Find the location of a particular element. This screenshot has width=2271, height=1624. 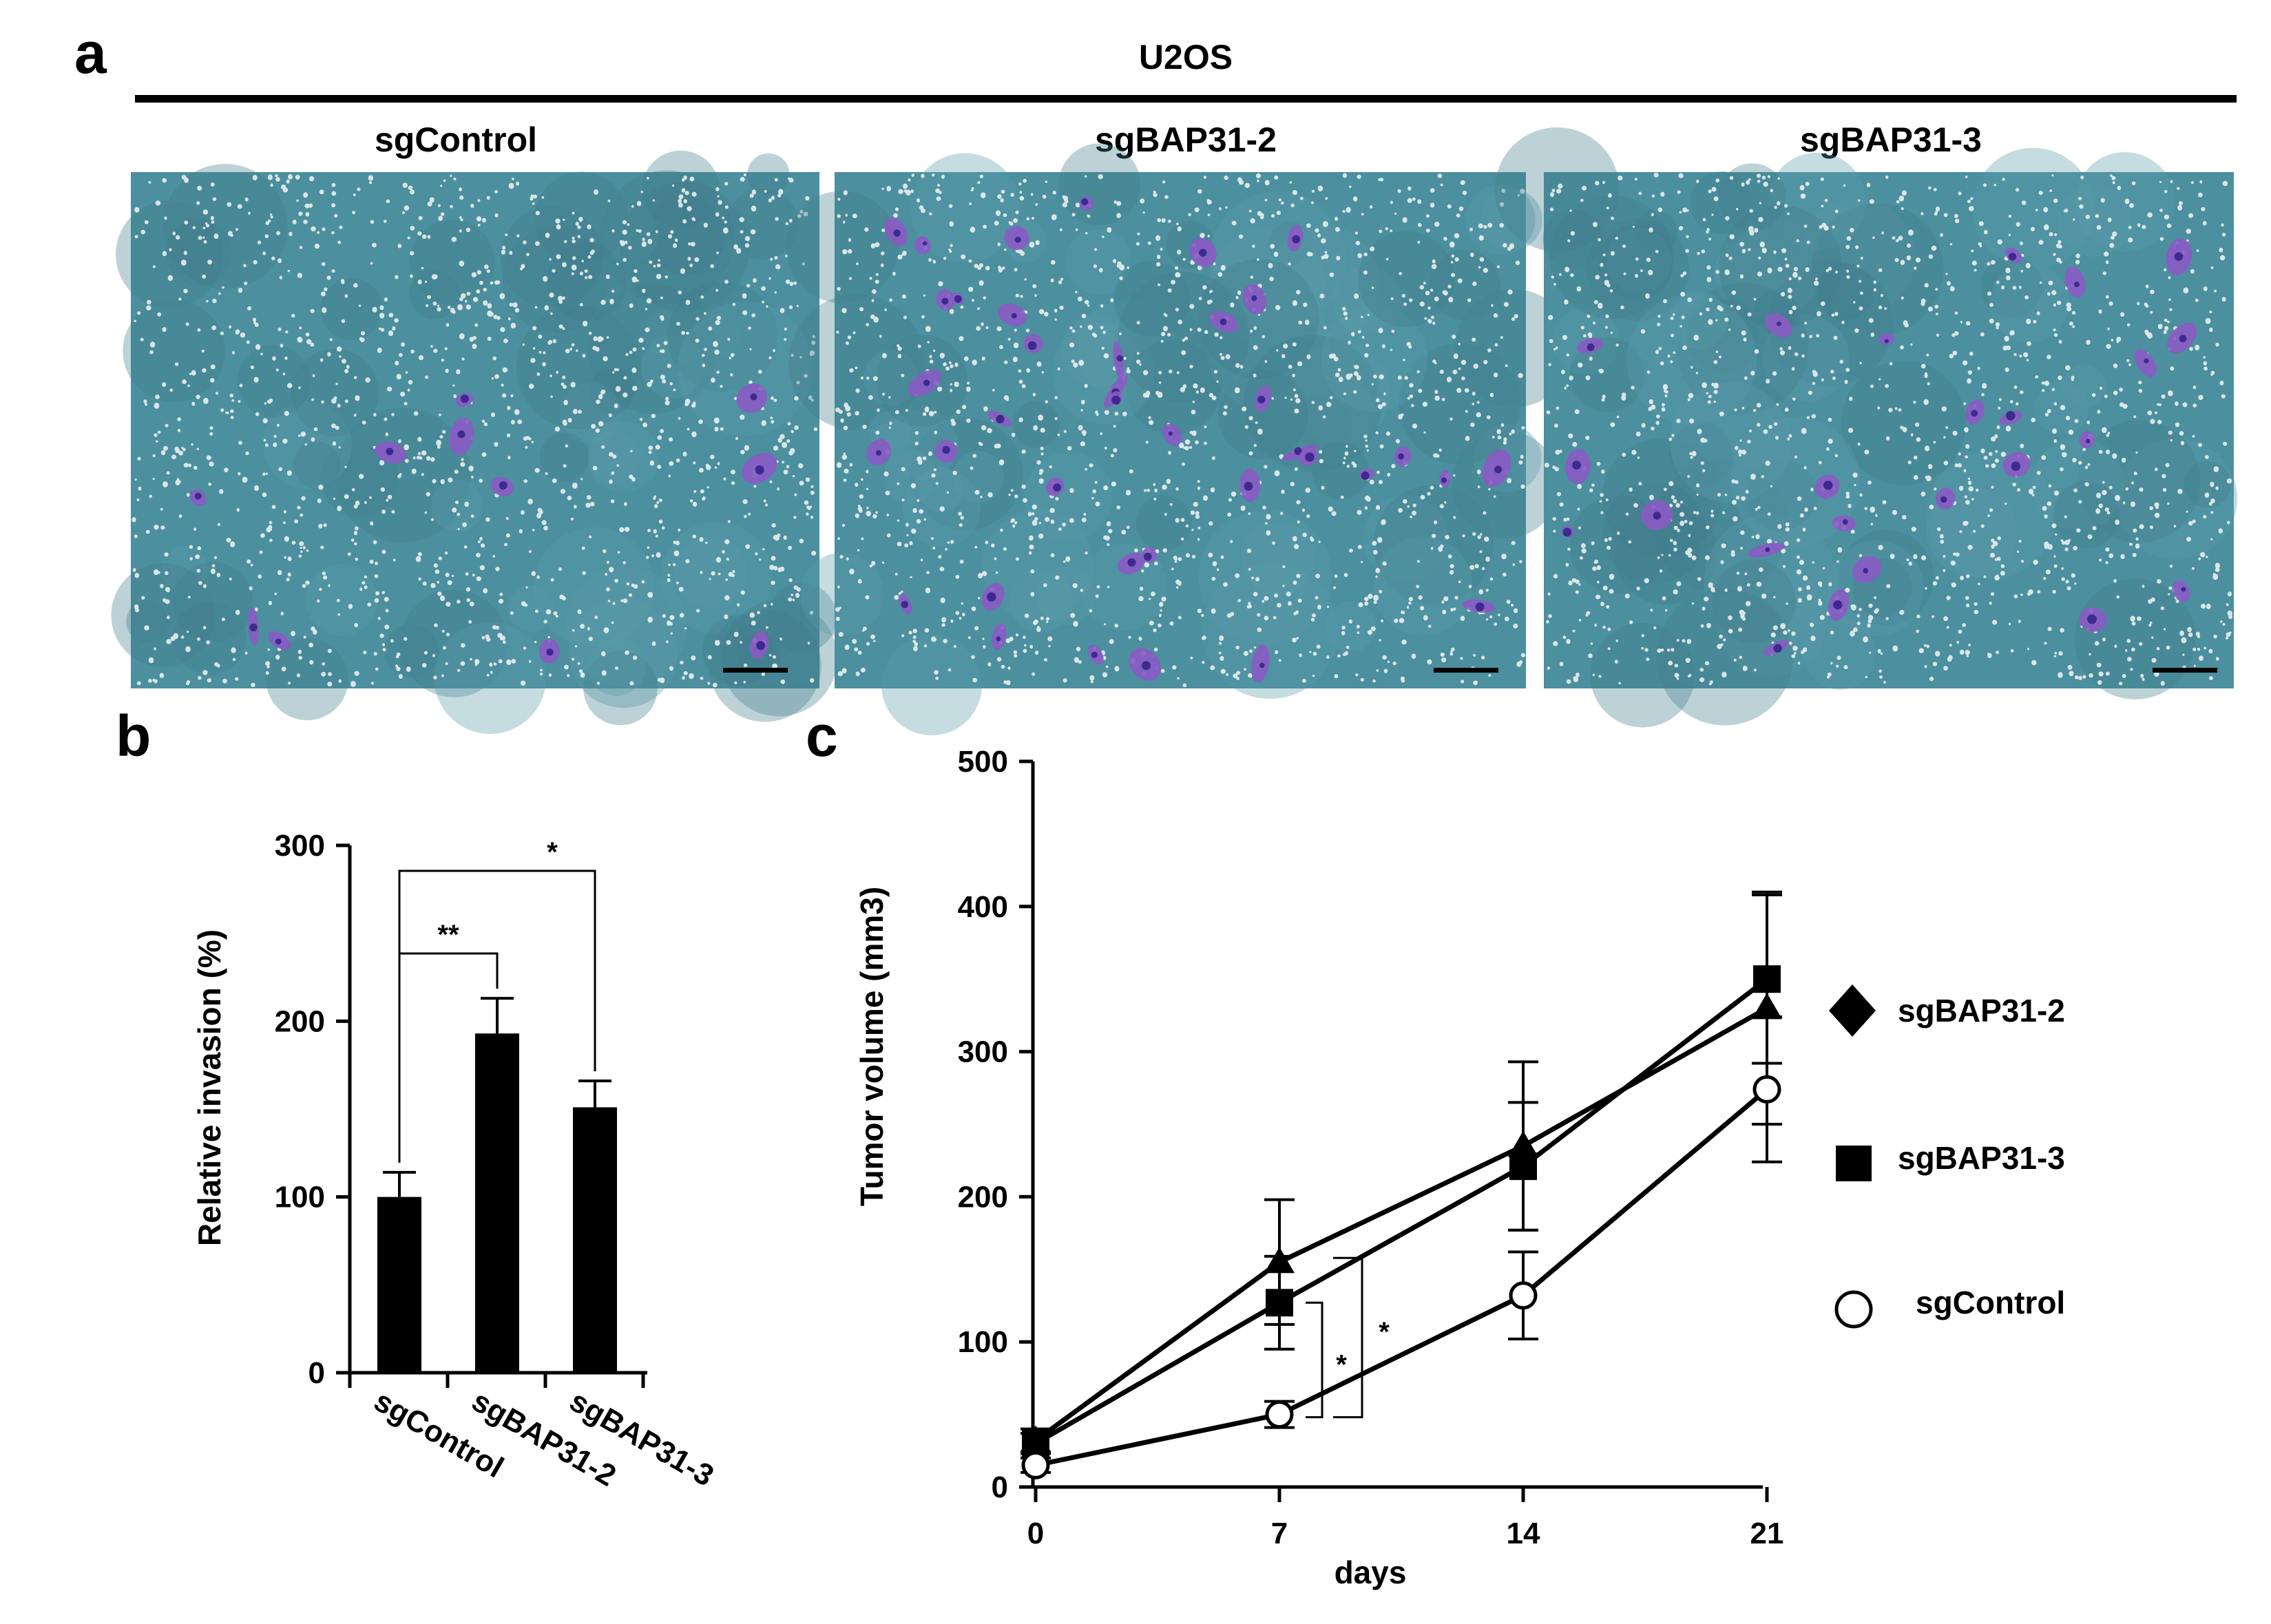

bar-sgcontrol is located at coordinates (399, 1285).